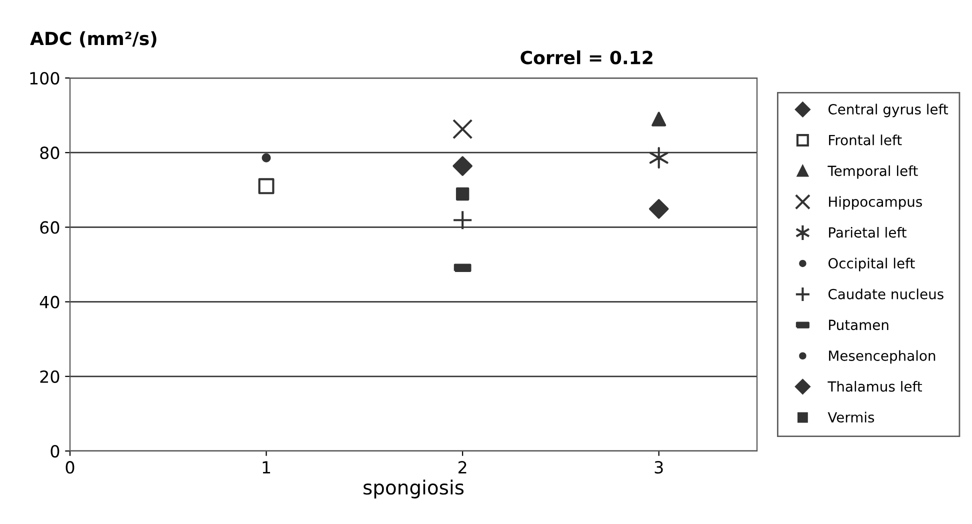  I want to click on y-axis-title: ADC (mm²/s), so click(93, 39).